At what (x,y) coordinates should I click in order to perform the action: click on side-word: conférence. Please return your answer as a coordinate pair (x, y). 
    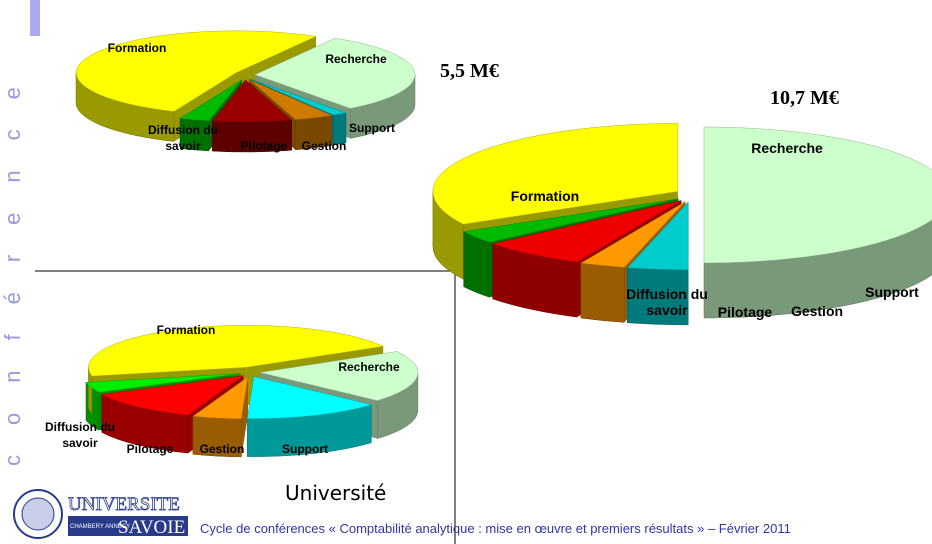
    Looking at the image, I should click on (12, 261).